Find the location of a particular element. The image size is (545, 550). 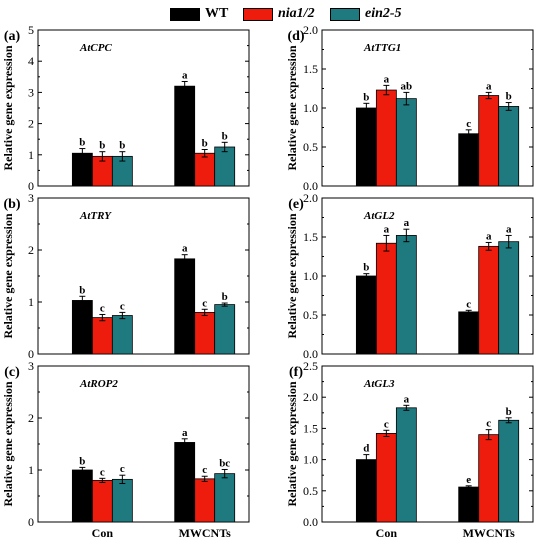

panel-label: (f) is located at coordinates (296, 372).